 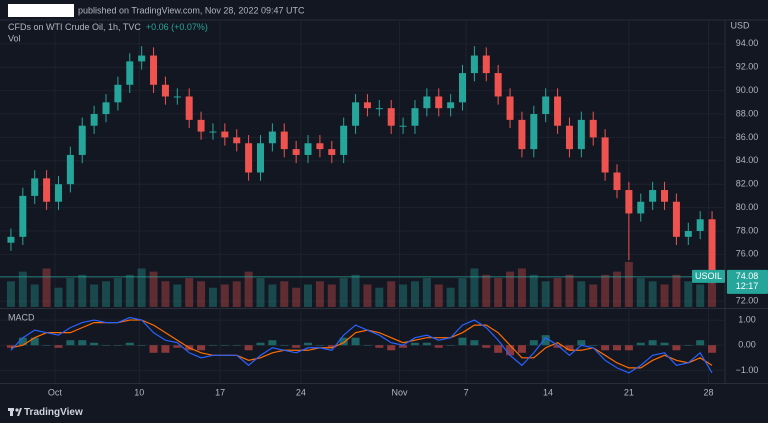 I want to click on y-tick-label: −1.00, so click(x=747, y=370).